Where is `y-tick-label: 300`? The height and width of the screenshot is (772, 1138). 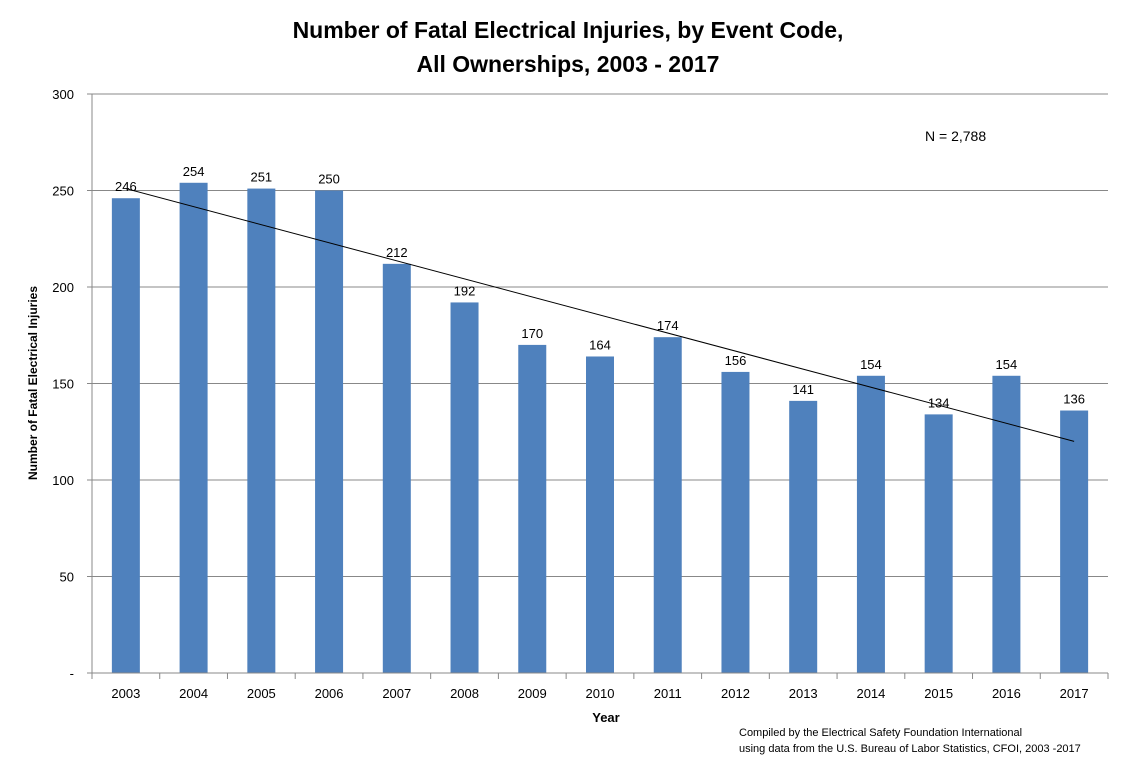 y-tick-label: 300 is located at coordinates (63, 94).